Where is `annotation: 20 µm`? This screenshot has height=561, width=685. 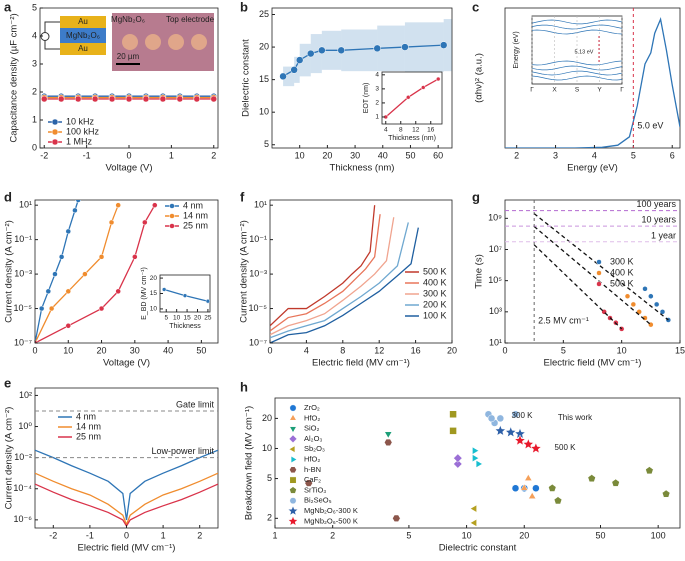 annotation: 20 µm is located at coordinates (128, 56).